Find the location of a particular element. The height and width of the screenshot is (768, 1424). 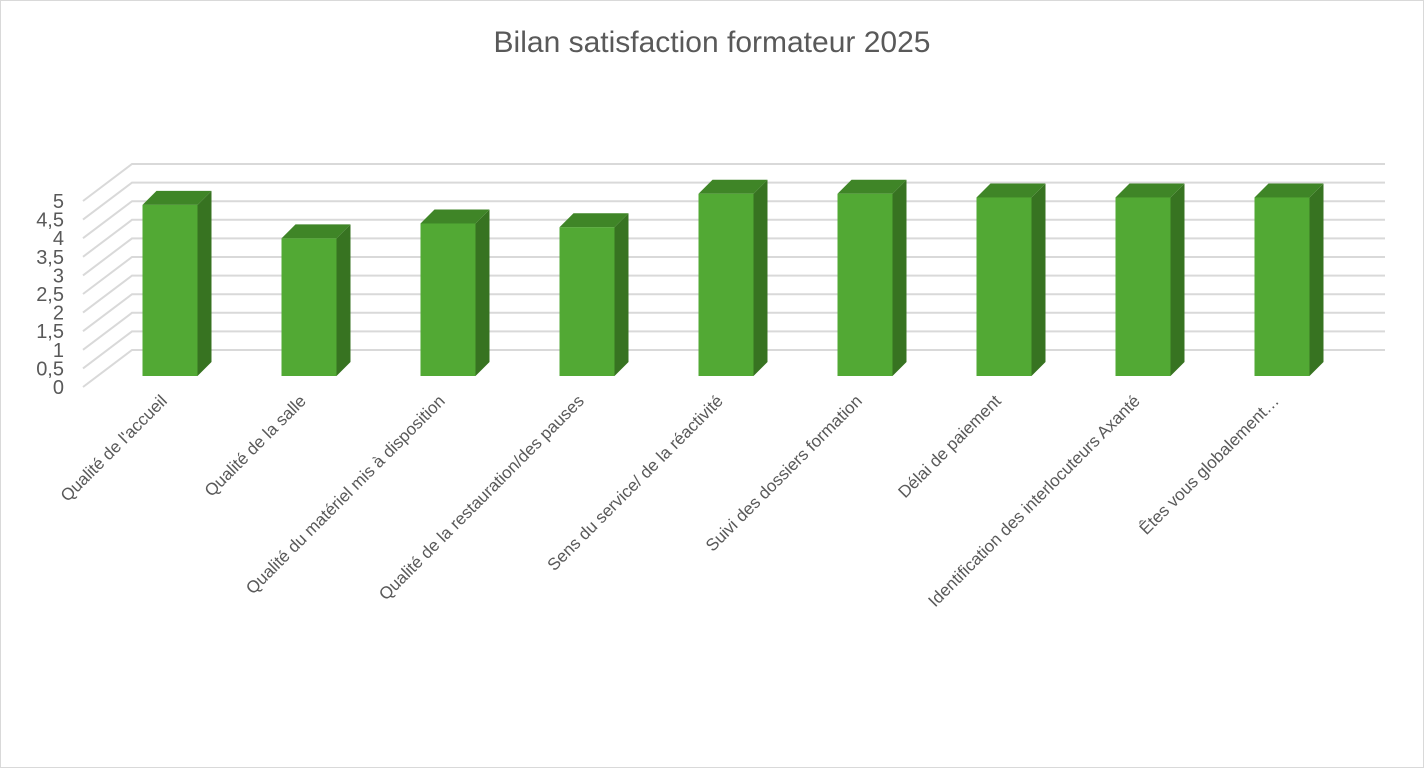

x-tick-label: Qualité de l'accueil is located at coordinates (114, 448).